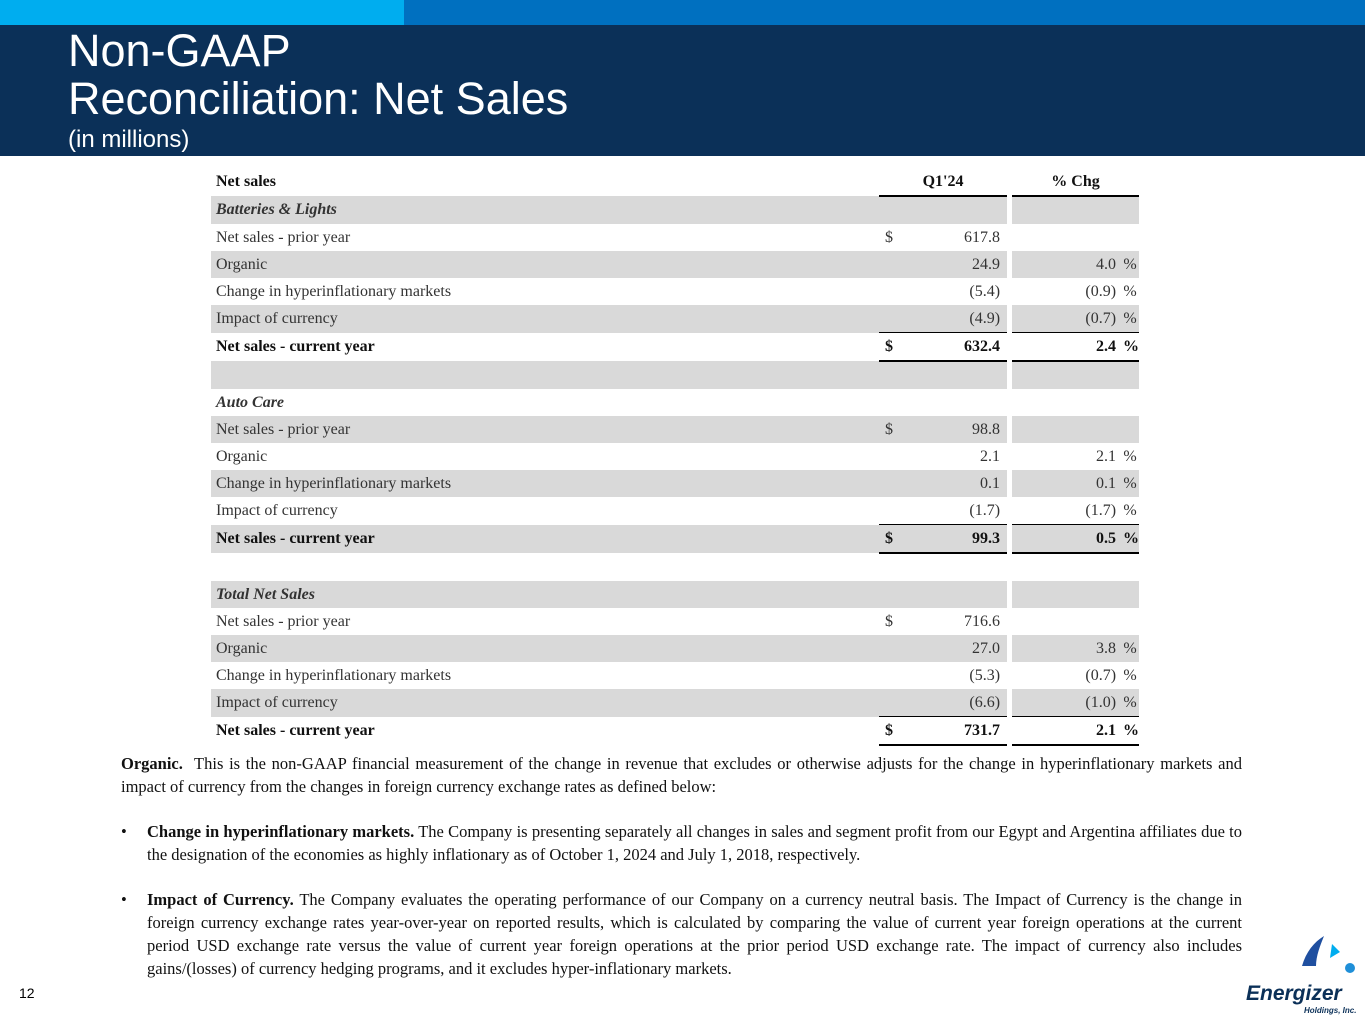 The width and height of the screenshot is (1365, 1024). What do you see at coordinates (545, 210) in the screenshot?
I see `segment-name: Batteries & Lights` at bounding box center [545, 210].